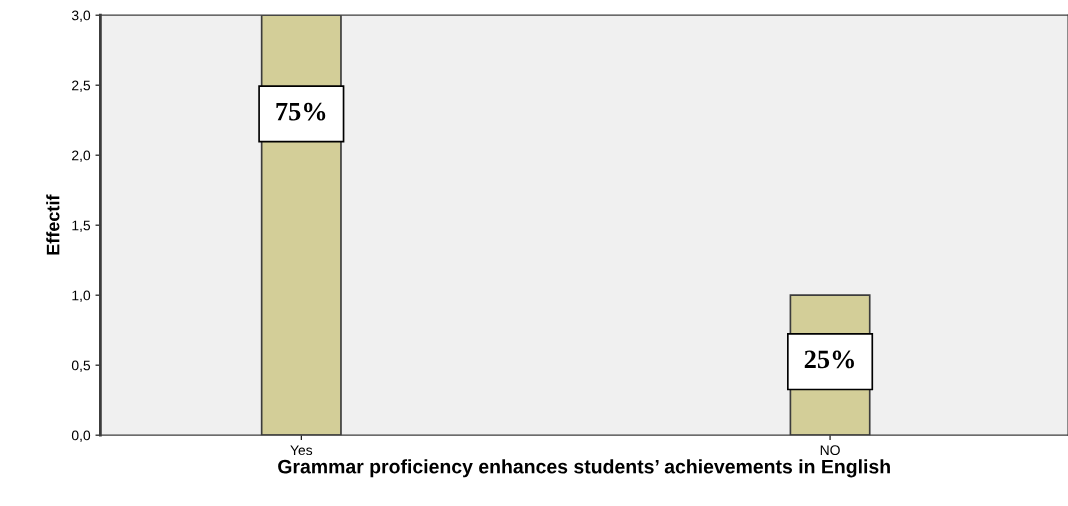 The image size is (1068, 506). Describe the element at coordinates (81, 16) in the screenshot. I see `y-tick-label: 3,0` at that location.